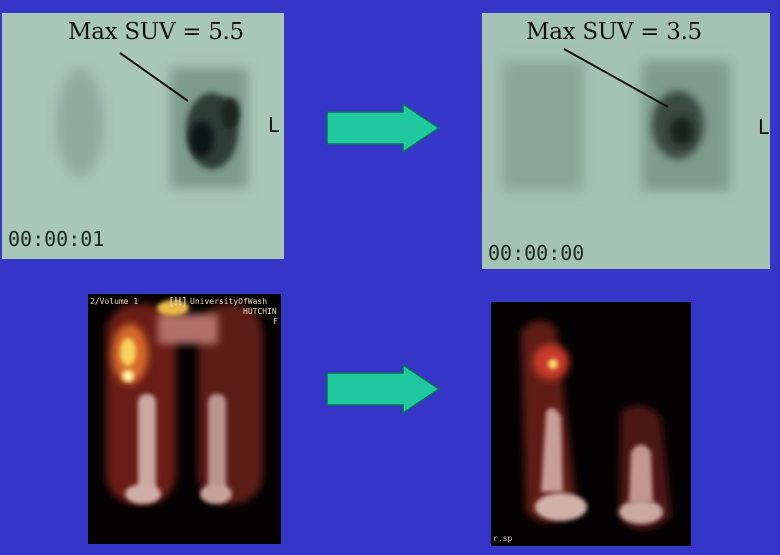 The image size is (780, 555). What do you see at coordinates (275, 321) in the screenshot?
I see `sex-label: F` at bounding box center [275, 321].